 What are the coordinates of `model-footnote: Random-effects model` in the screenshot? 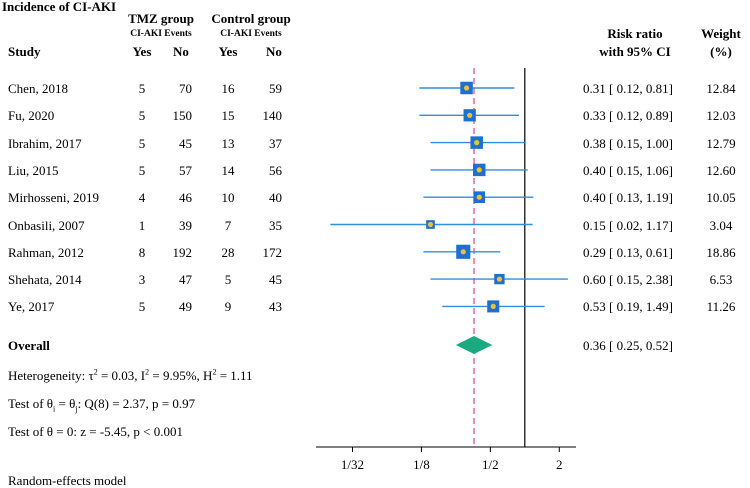 It's located at (67, 480).